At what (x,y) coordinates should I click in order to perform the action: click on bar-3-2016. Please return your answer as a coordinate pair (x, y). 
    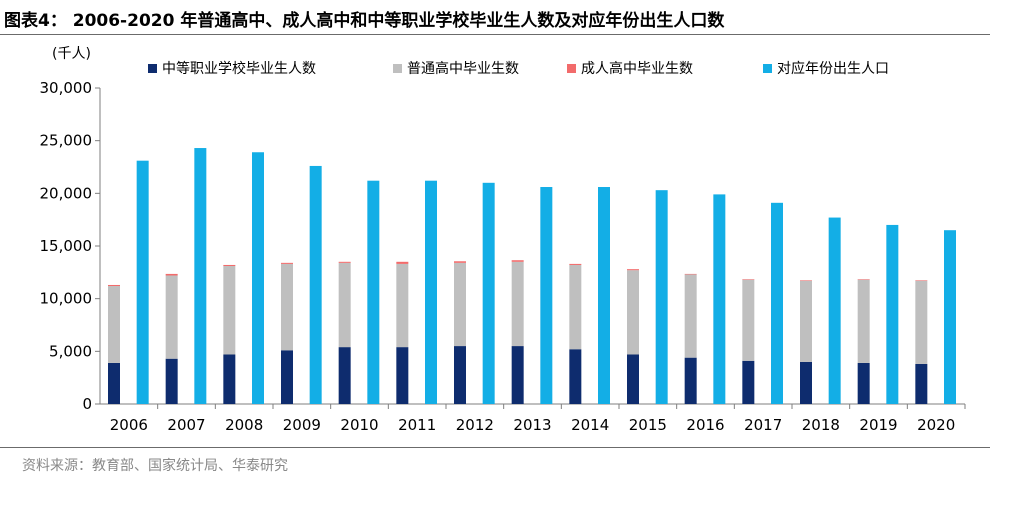
    Looking at the image, I should click on (719, 299).